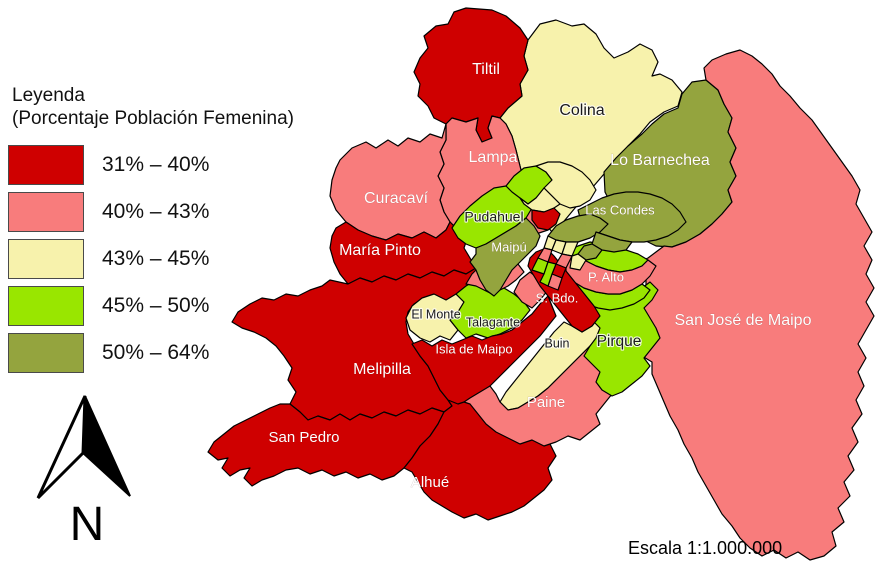 Image resolution: width=883 pixels, height=576 pixels. I want to click on region-label-buin: Buin, so click(556, 343).